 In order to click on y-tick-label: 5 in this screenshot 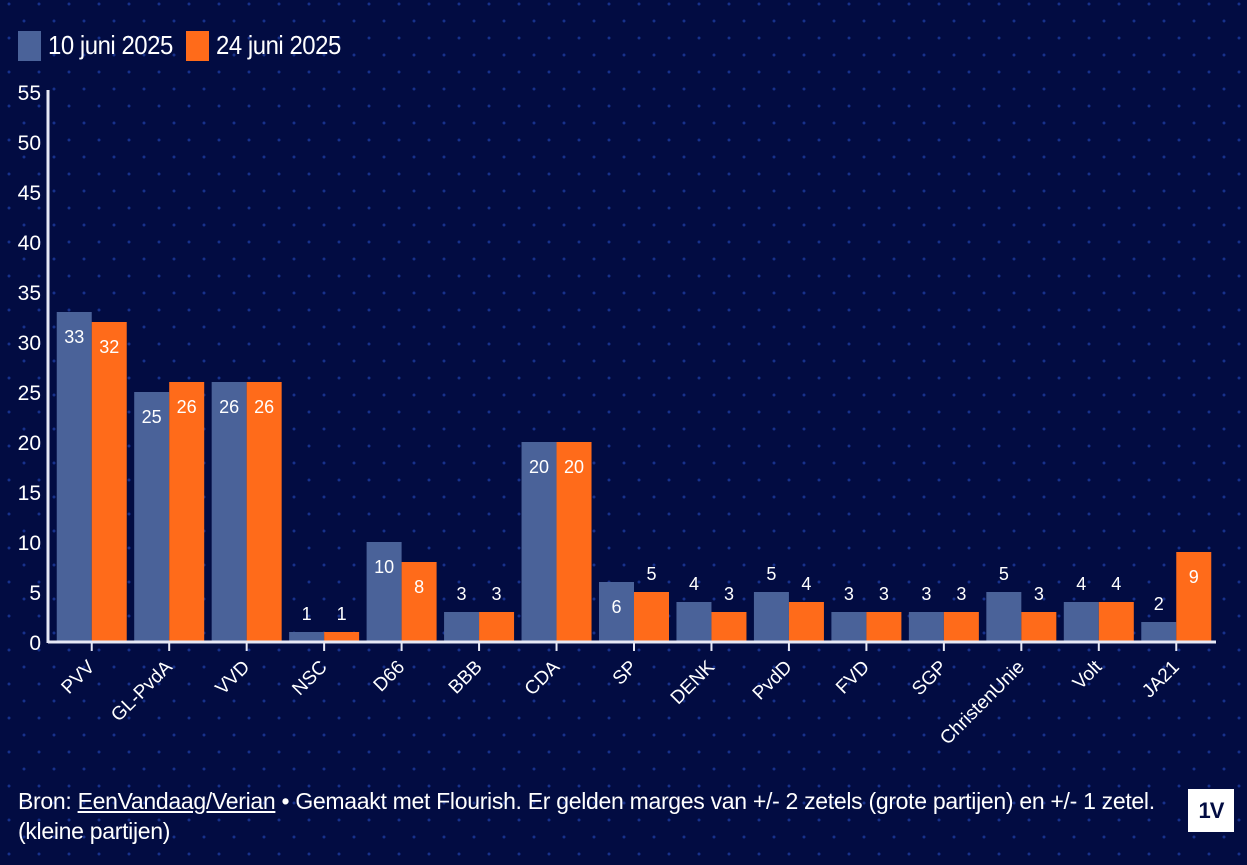, I will do `click(35, 593)`.